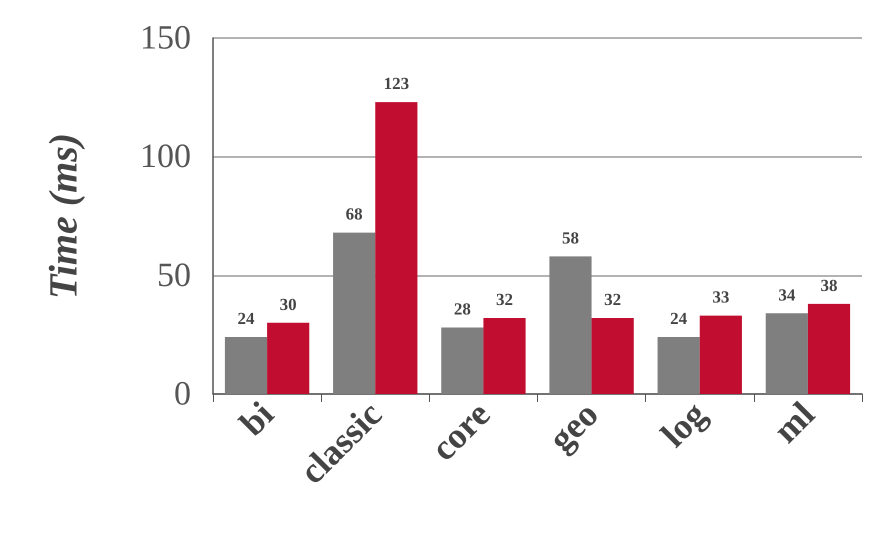 The width and height of the screenshot is (883, 542). Describe the element at coordinates (573, 426) in the screenshot. I see `x-tick-label: geo` at that location.